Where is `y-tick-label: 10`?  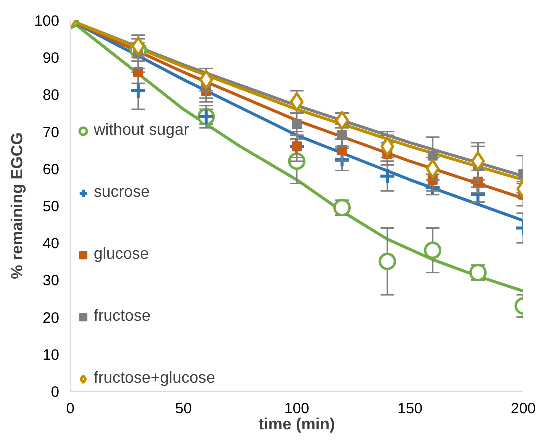 y-tick-label: 10 is located at coordinates (51, 355).